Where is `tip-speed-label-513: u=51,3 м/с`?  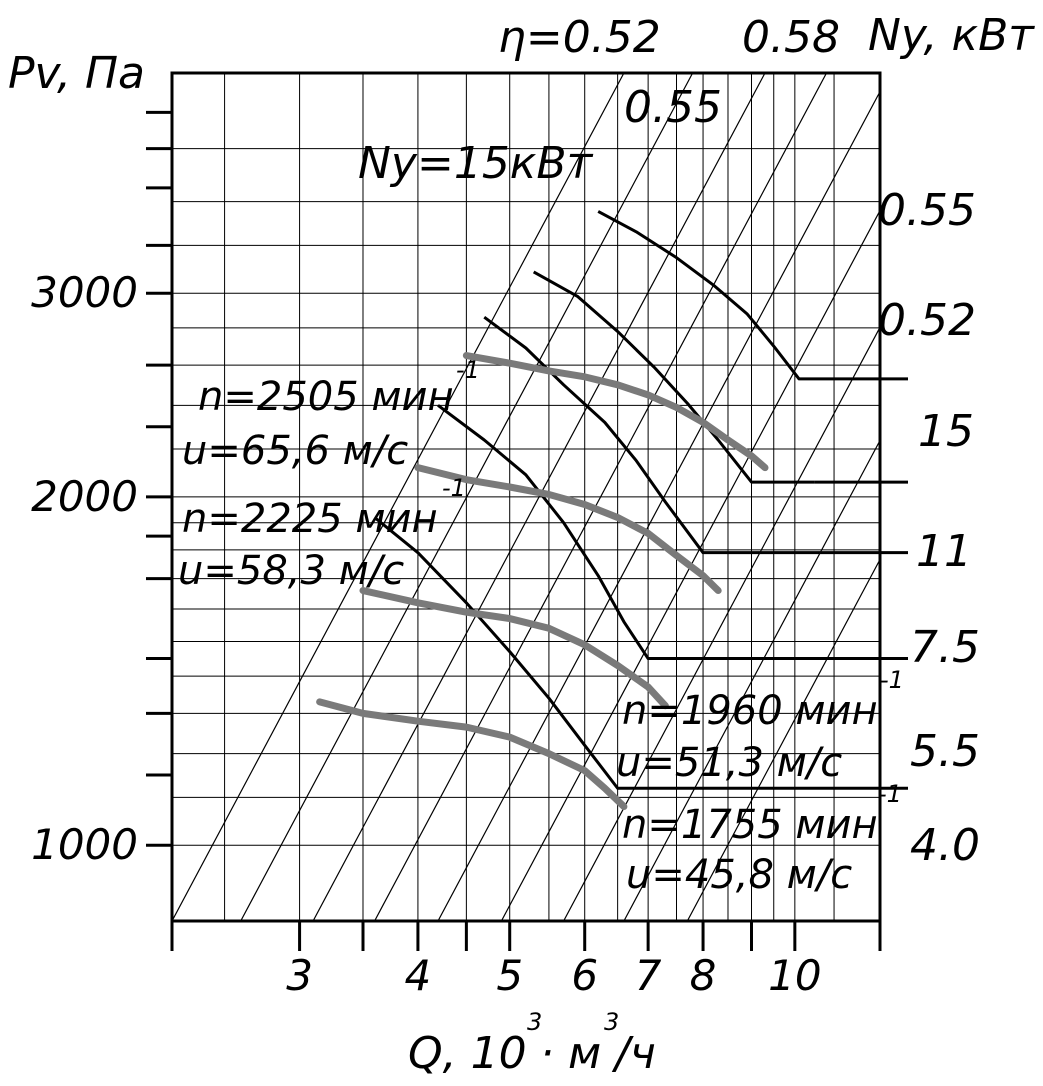 tip-speed-label-513: u=51,3 м/с is located at coordinates (729, 763).